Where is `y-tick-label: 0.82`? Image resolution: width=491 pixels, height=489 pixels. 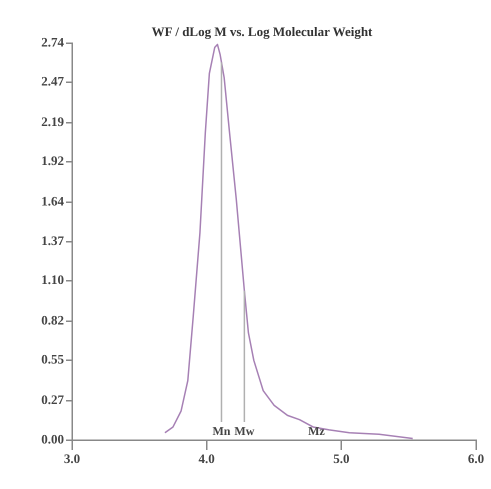 y-tick-label: 0.82 is located at coordinates (52, 320).